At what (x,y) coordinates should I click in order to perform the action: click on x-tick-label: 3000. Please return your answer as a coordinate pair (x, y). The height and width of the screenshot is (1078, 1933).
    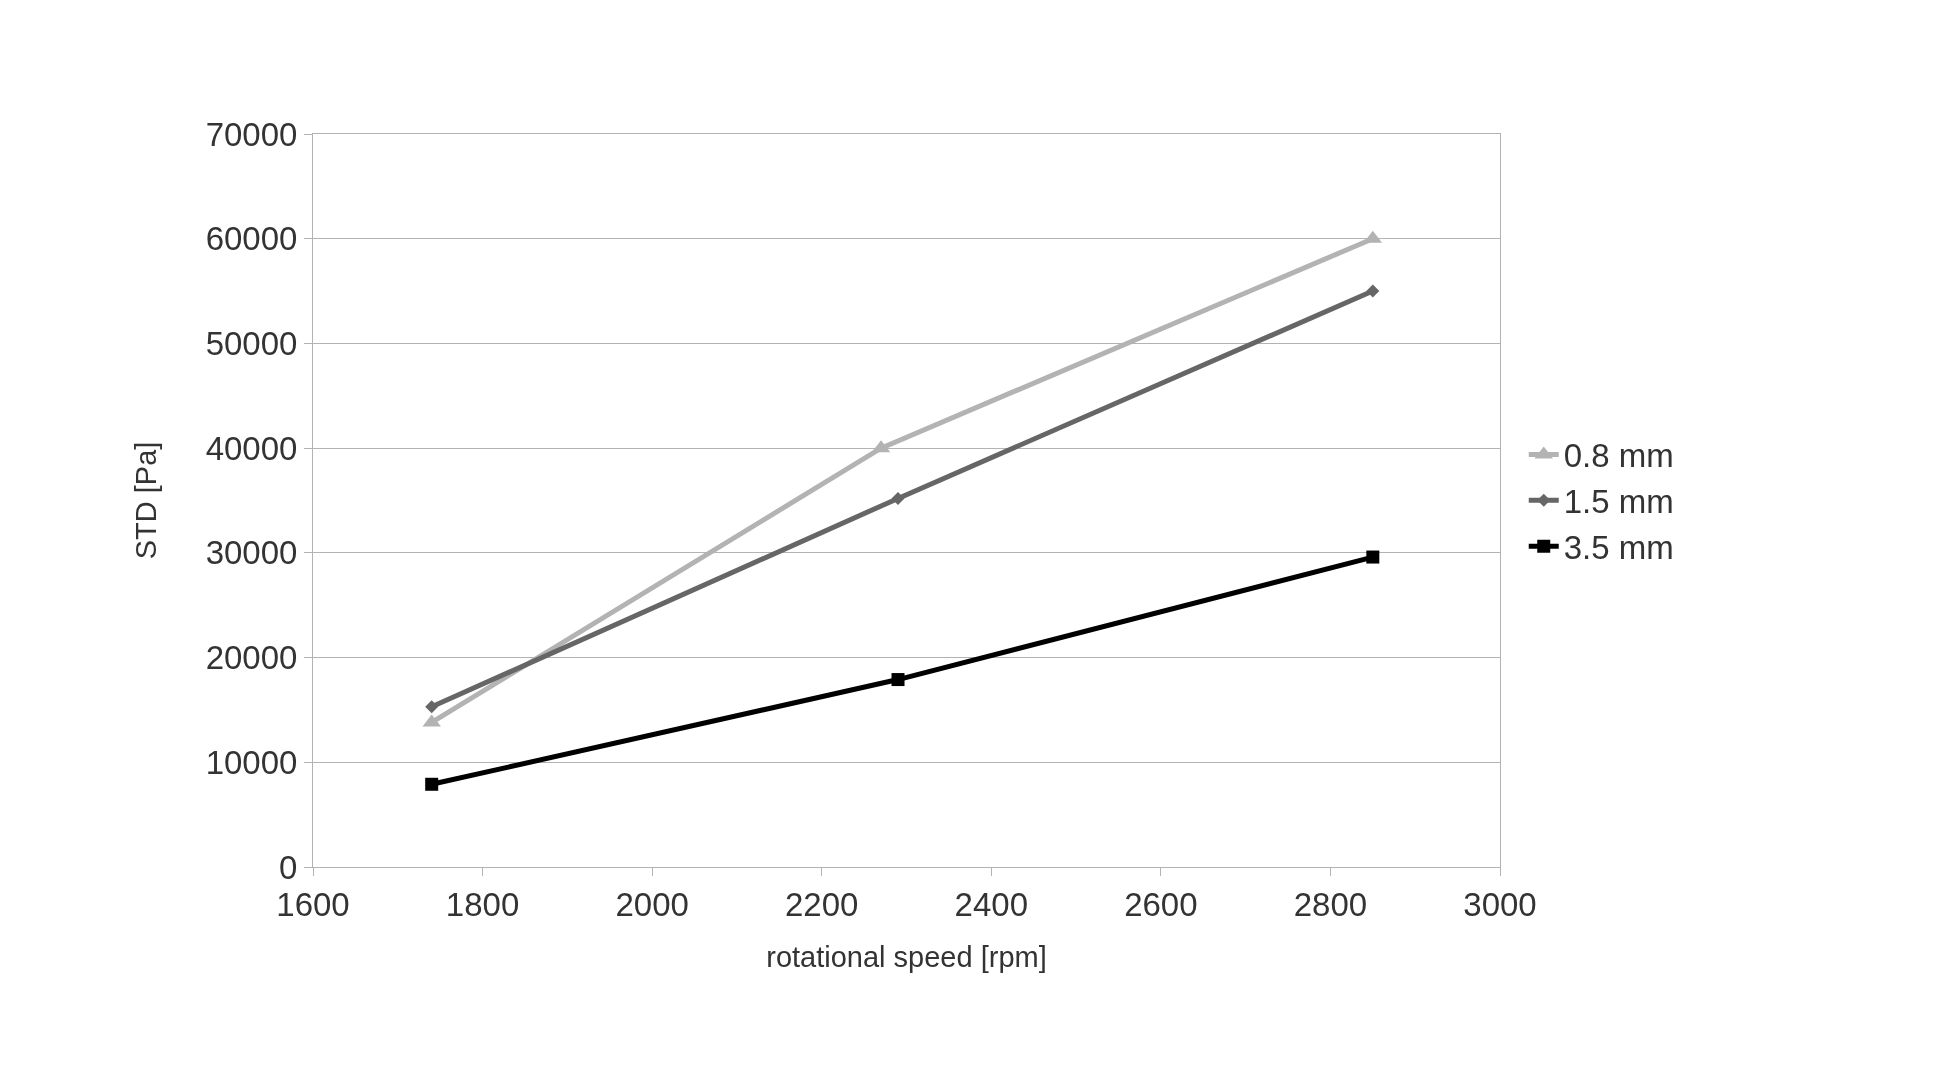
    Looking at the image, I should click on (1500, 904).